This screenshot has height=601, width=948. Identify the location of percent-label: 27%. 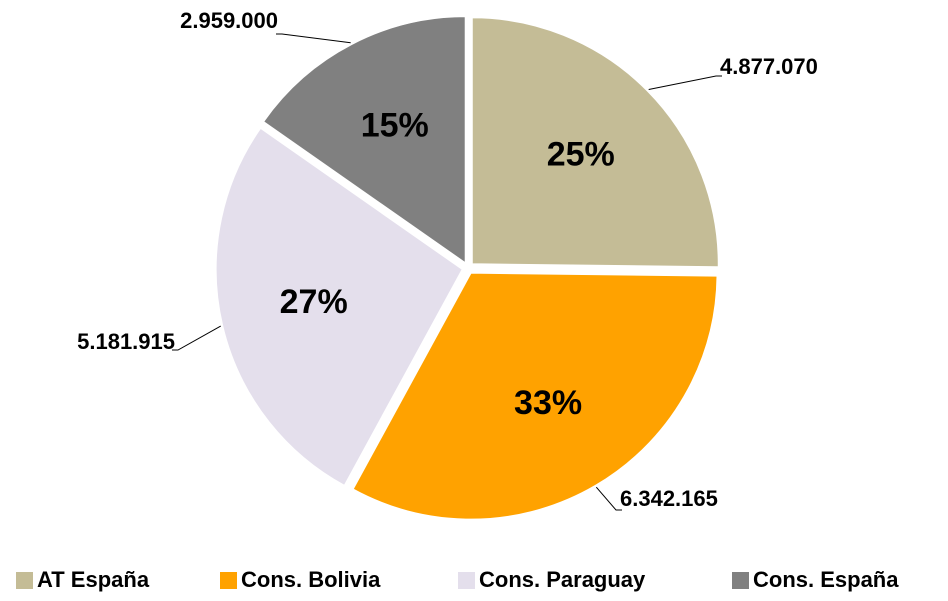
(314, 302).